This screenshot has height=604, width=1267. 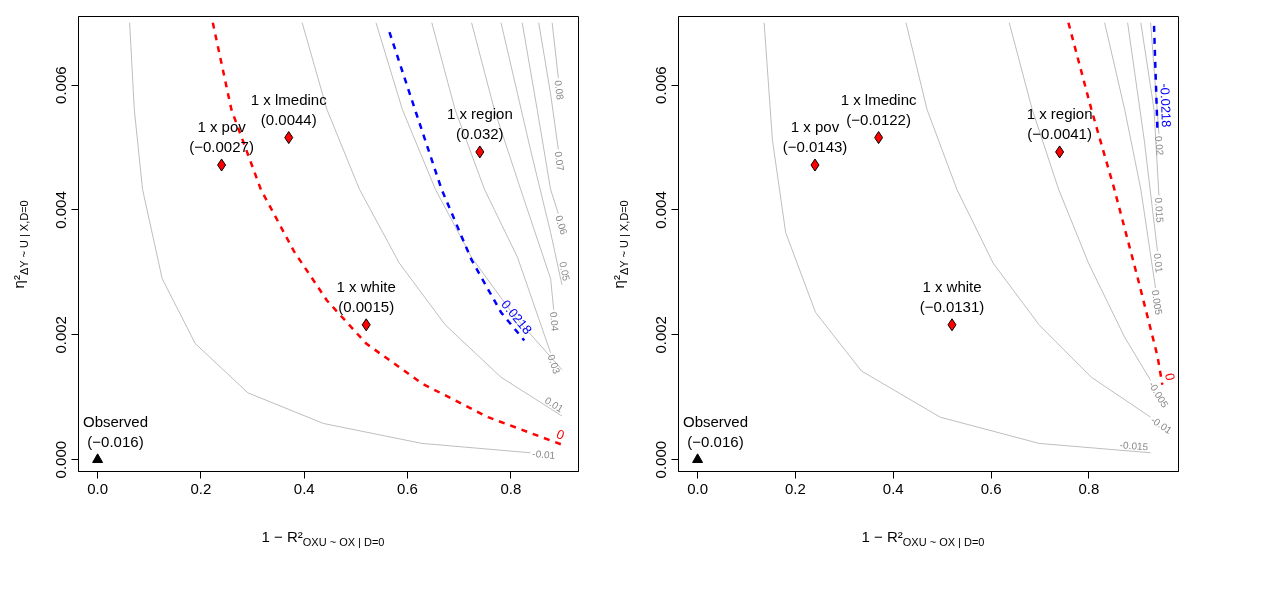 What do you see at coordinates (1059, 123) in the screenshot?
I see `annotation: 1 x region (−0.0041)` at bounding box center [1059, 123].